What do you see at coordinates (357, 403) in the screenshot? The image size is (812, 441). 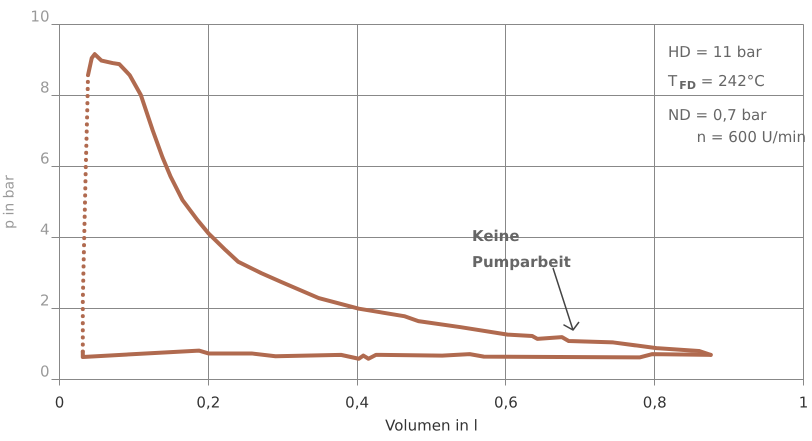 I see `x-tick-label: 0,4` at bounding box center [357, 403].